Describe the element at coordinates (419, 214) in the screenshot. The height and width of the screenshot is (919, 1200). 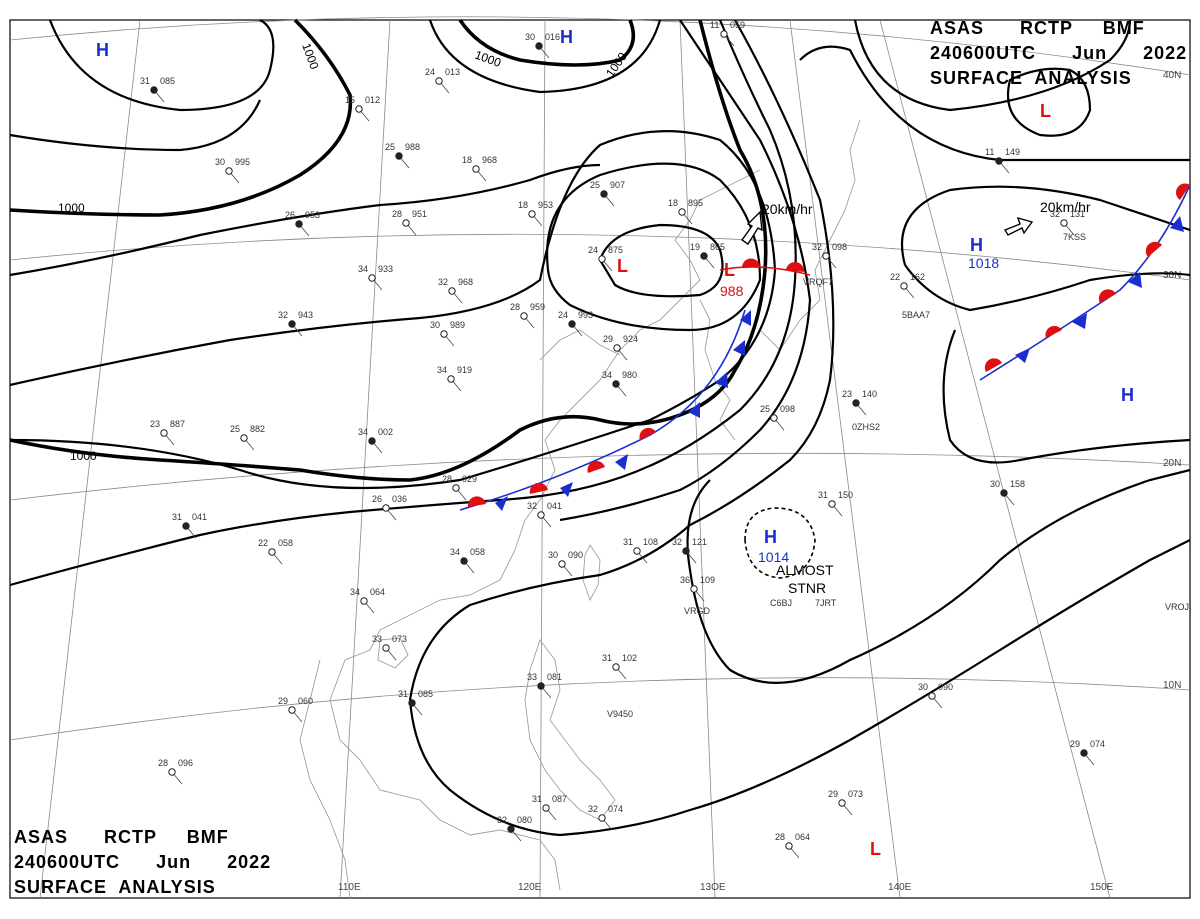
I see `station-pressure: 951` at that location.